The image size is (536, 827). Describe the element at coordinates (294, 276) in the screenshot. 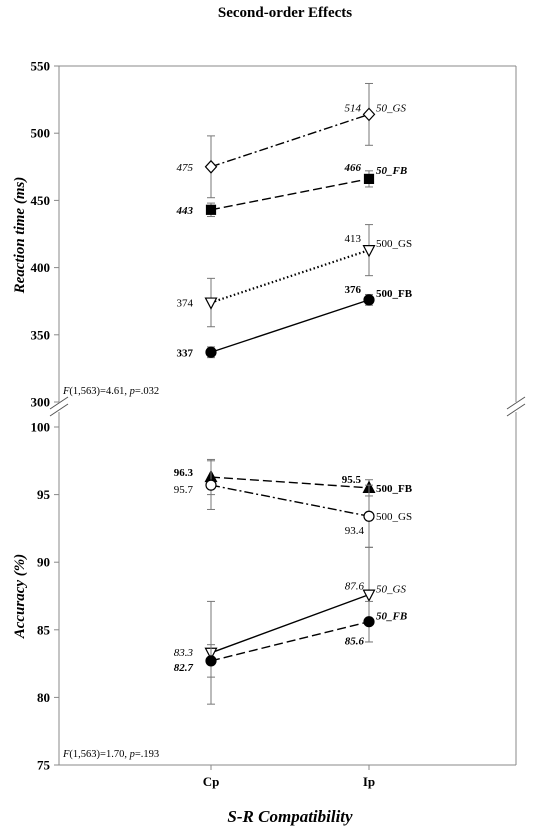

I see `series-500-gs: 374 413 500_GS` at that location.